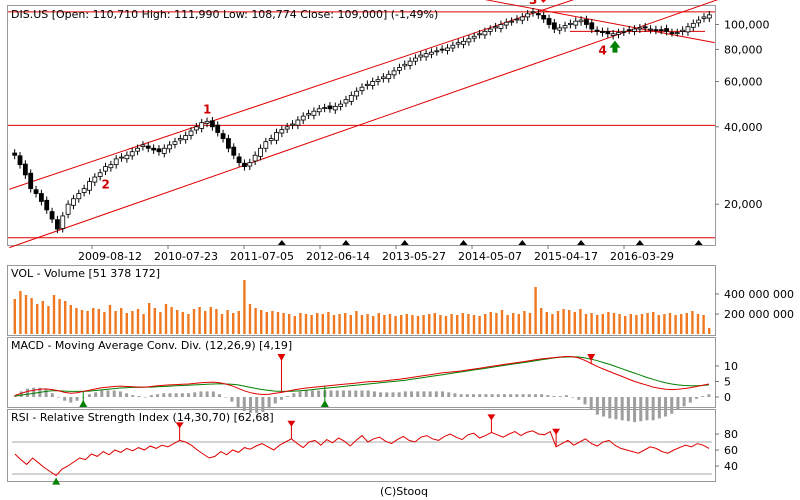  What do you see at coordinates (759, 294) in the screenshot?
I see `volume-y-tick-label: 400 000 000` at bounding box center [759, 294].